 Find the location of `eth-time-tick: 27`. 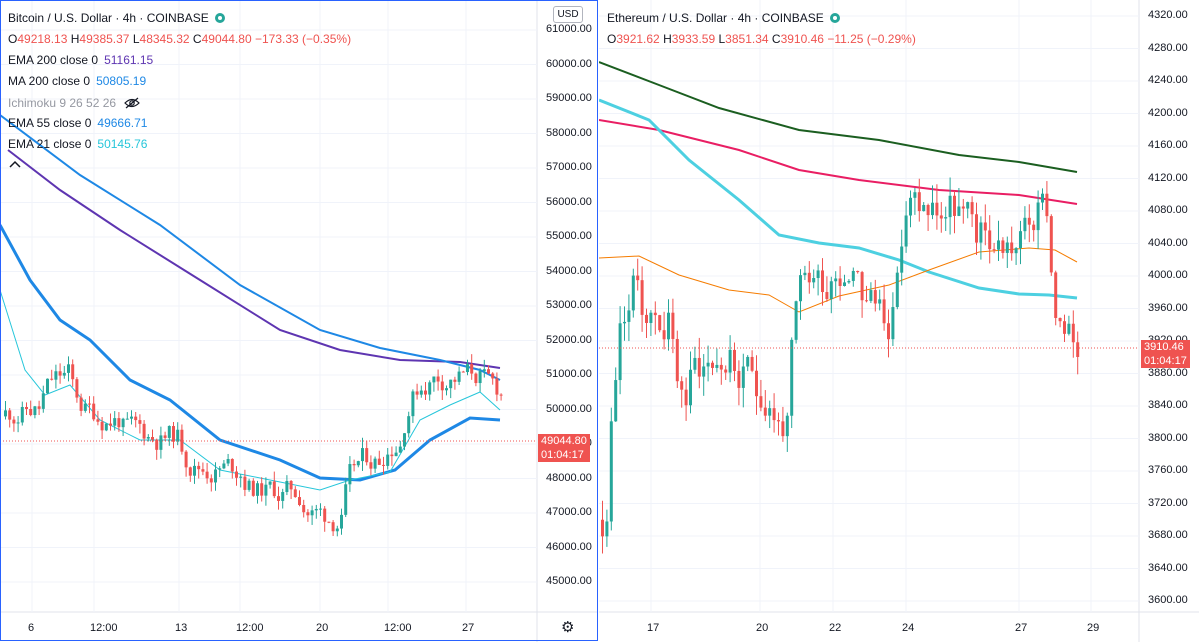

eth-time-tick: 27 is located at coordinates (1021, 628).